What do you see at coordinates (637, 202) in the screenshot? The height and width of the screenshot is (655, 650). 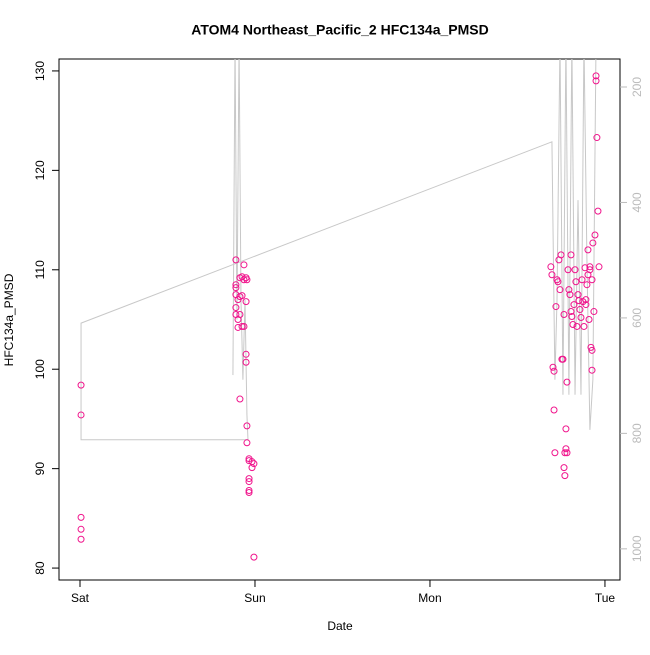 I see `y2-tick-label: 400` at bounding box center [637, 202].